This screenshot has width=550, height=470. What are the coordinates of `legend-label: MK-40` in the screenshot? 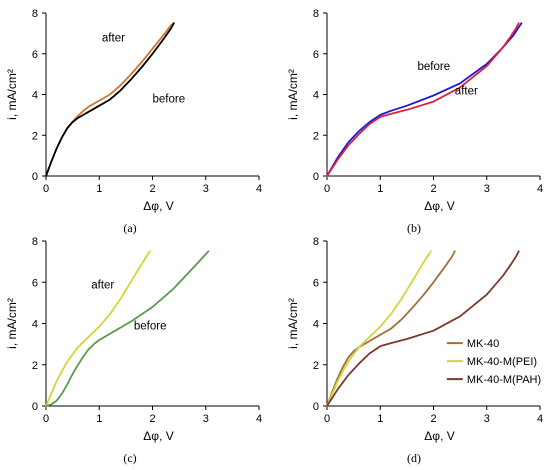 It's located at (483, 344).